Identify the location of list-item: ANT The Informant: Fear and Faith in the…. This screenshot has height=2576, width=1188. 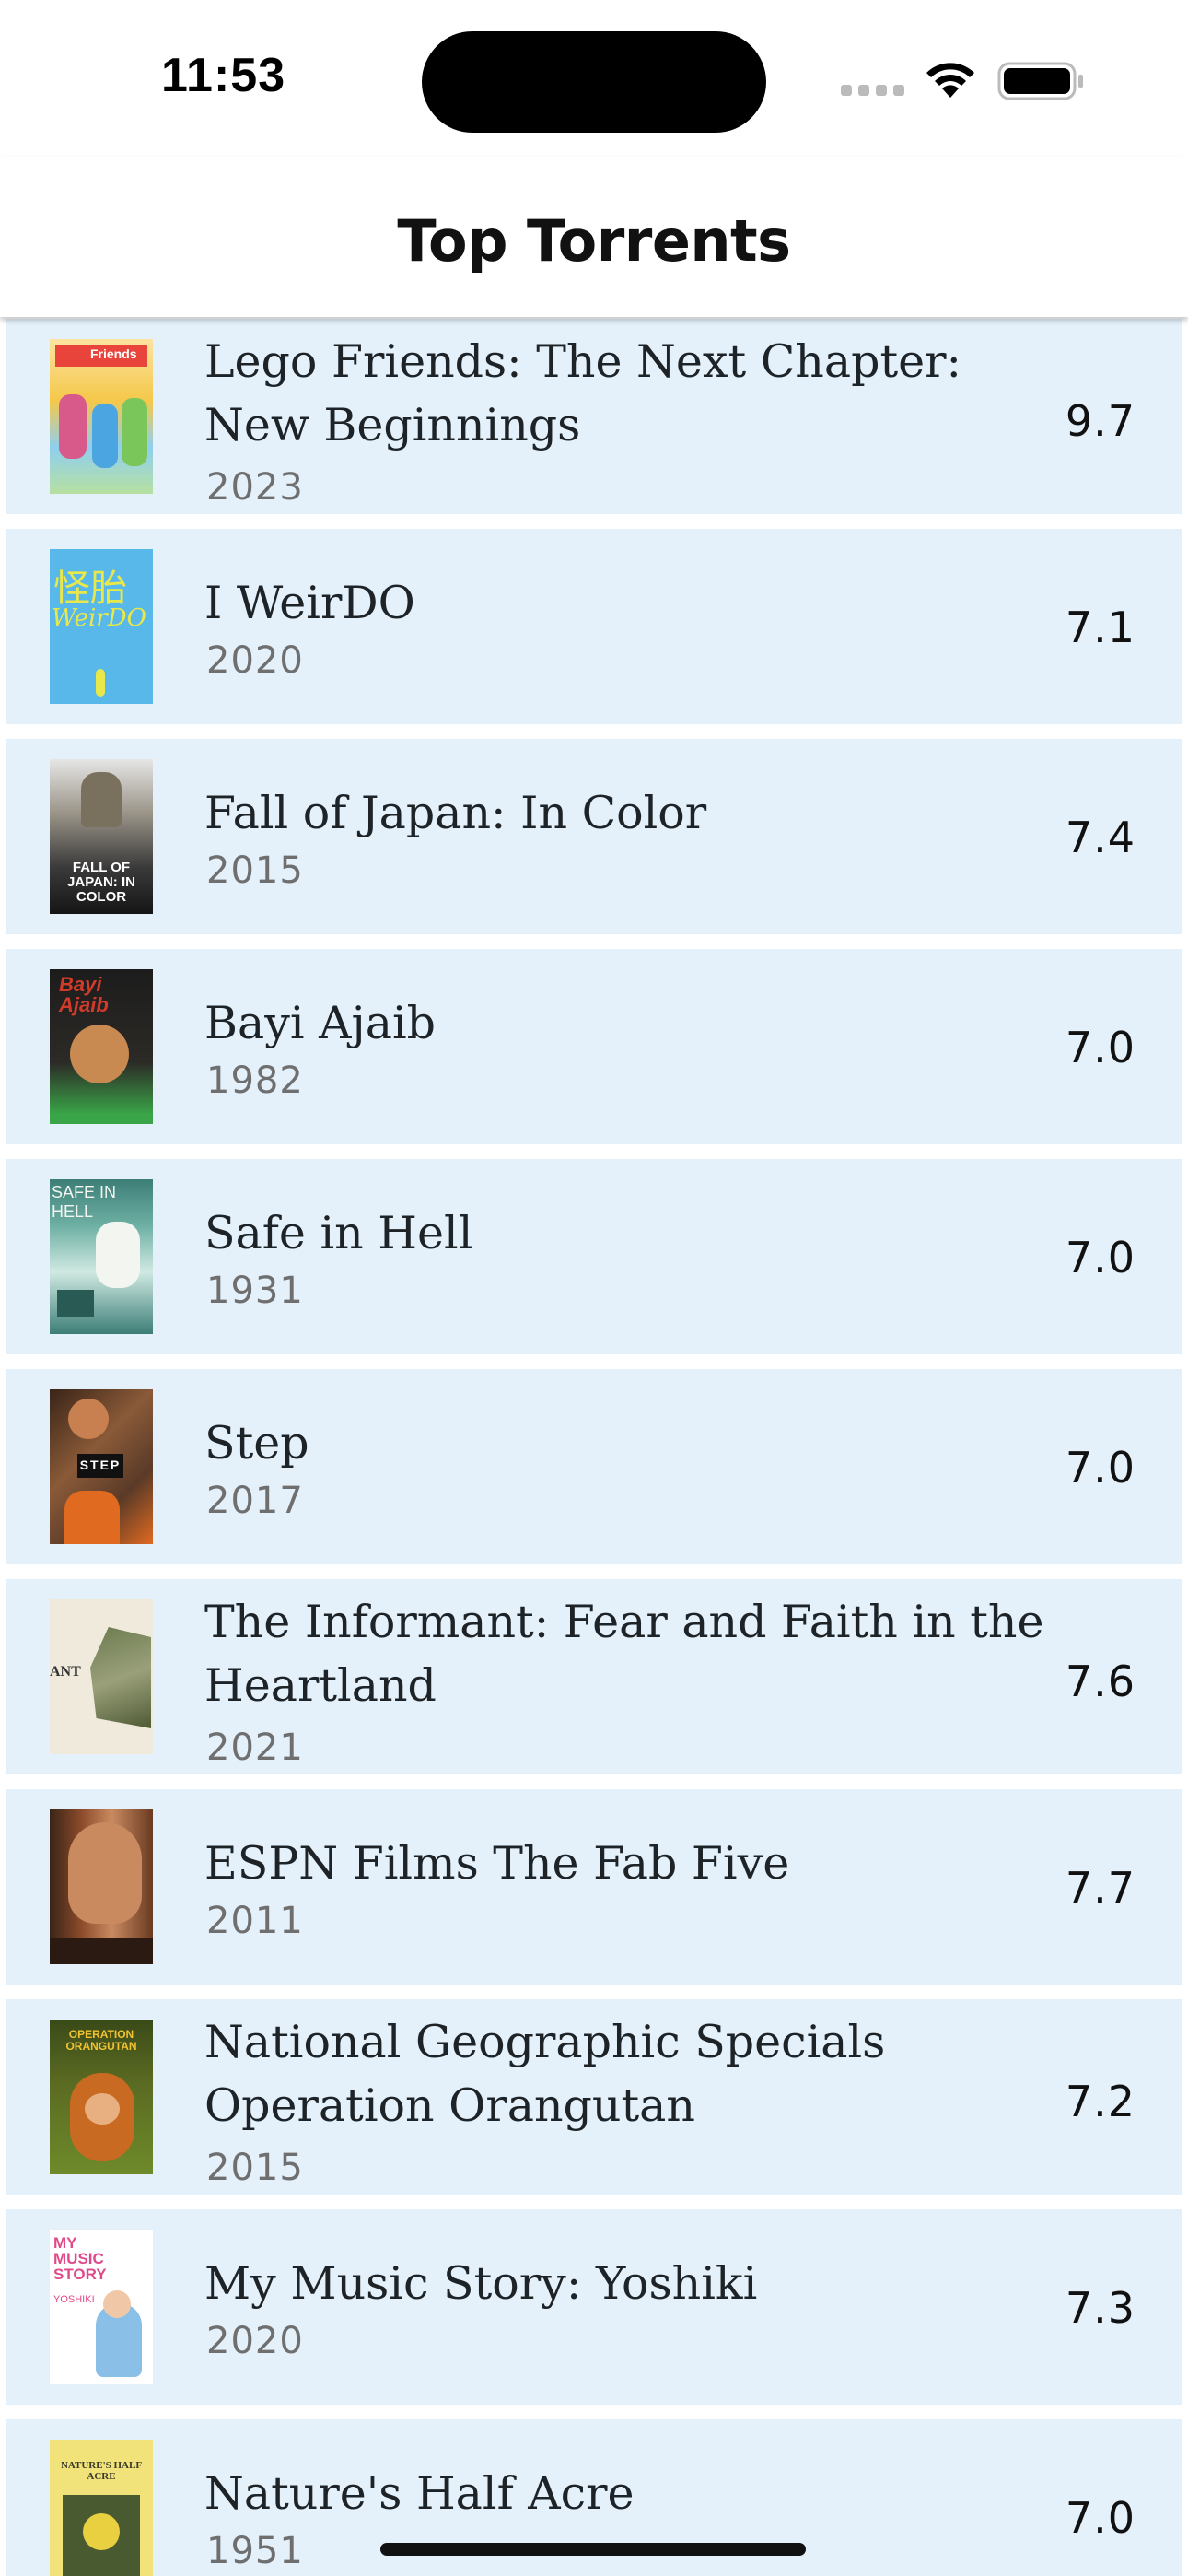
(594, 1676).